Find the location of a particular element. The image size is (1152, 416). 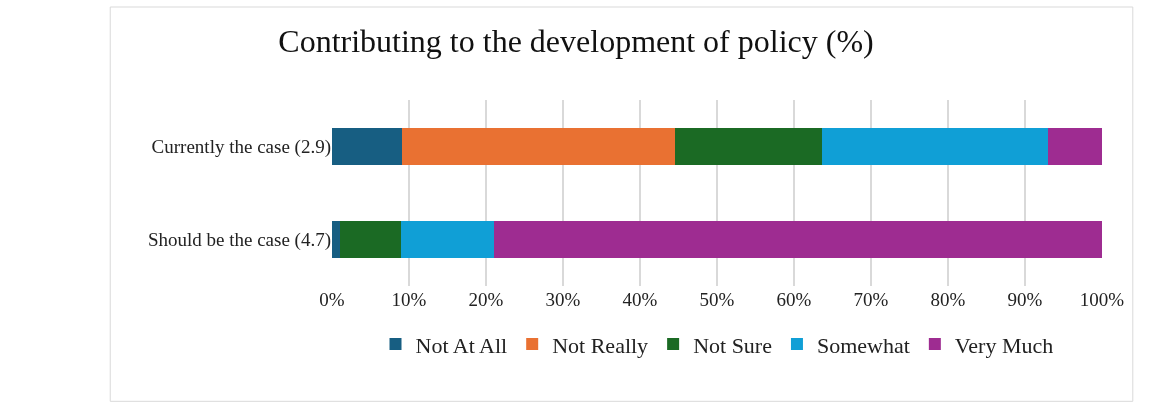

legend-label: Very Much is located at coordinates (1004, 345).